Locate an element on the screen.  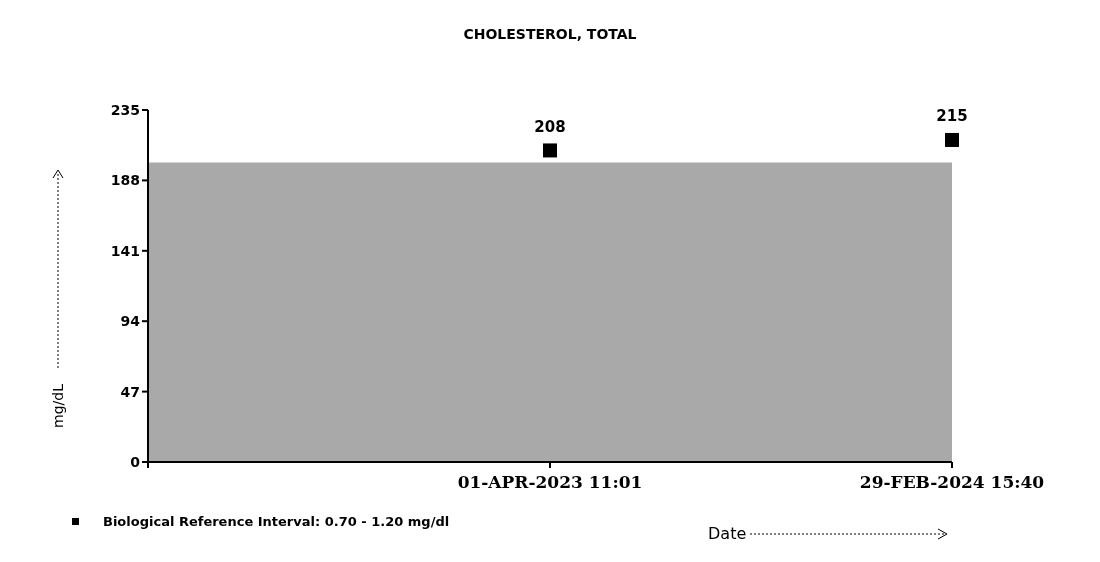
data-label: 208 is located at coordinates (550, 126).